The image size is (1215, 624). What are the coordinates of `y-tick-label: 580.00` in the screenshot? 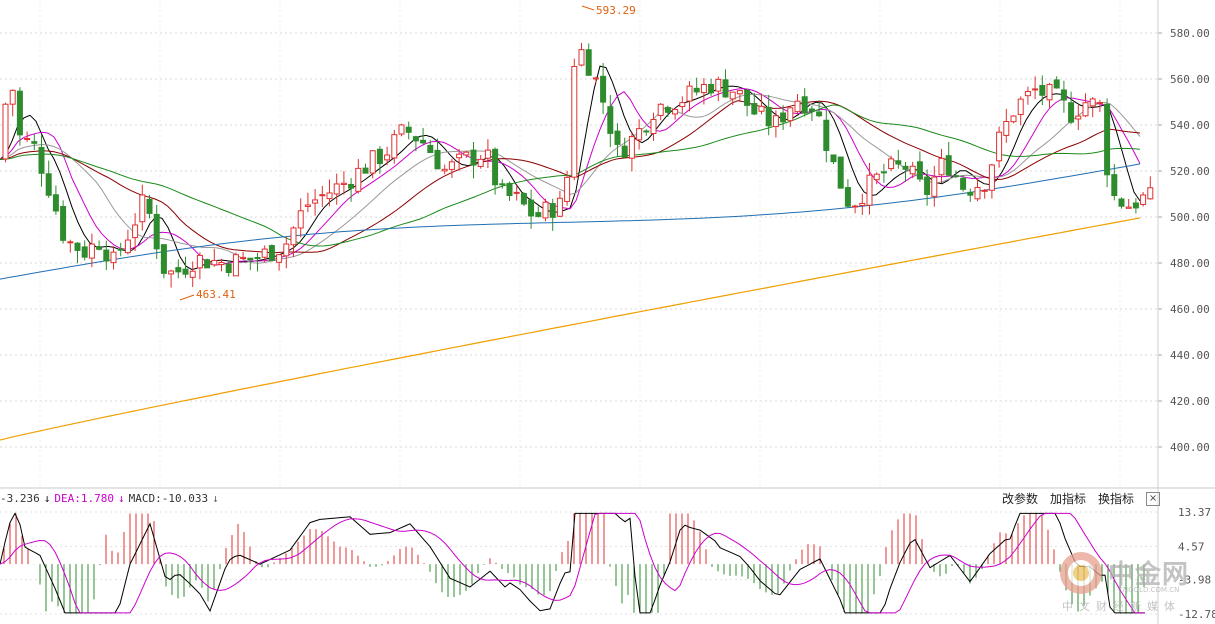 It's located at (1190, 33).